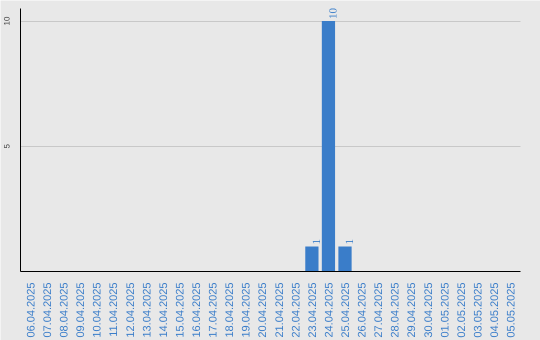 The image size is (540, 340). I want to click on x-tick-label: 08.04.2025, so click(64, 310).